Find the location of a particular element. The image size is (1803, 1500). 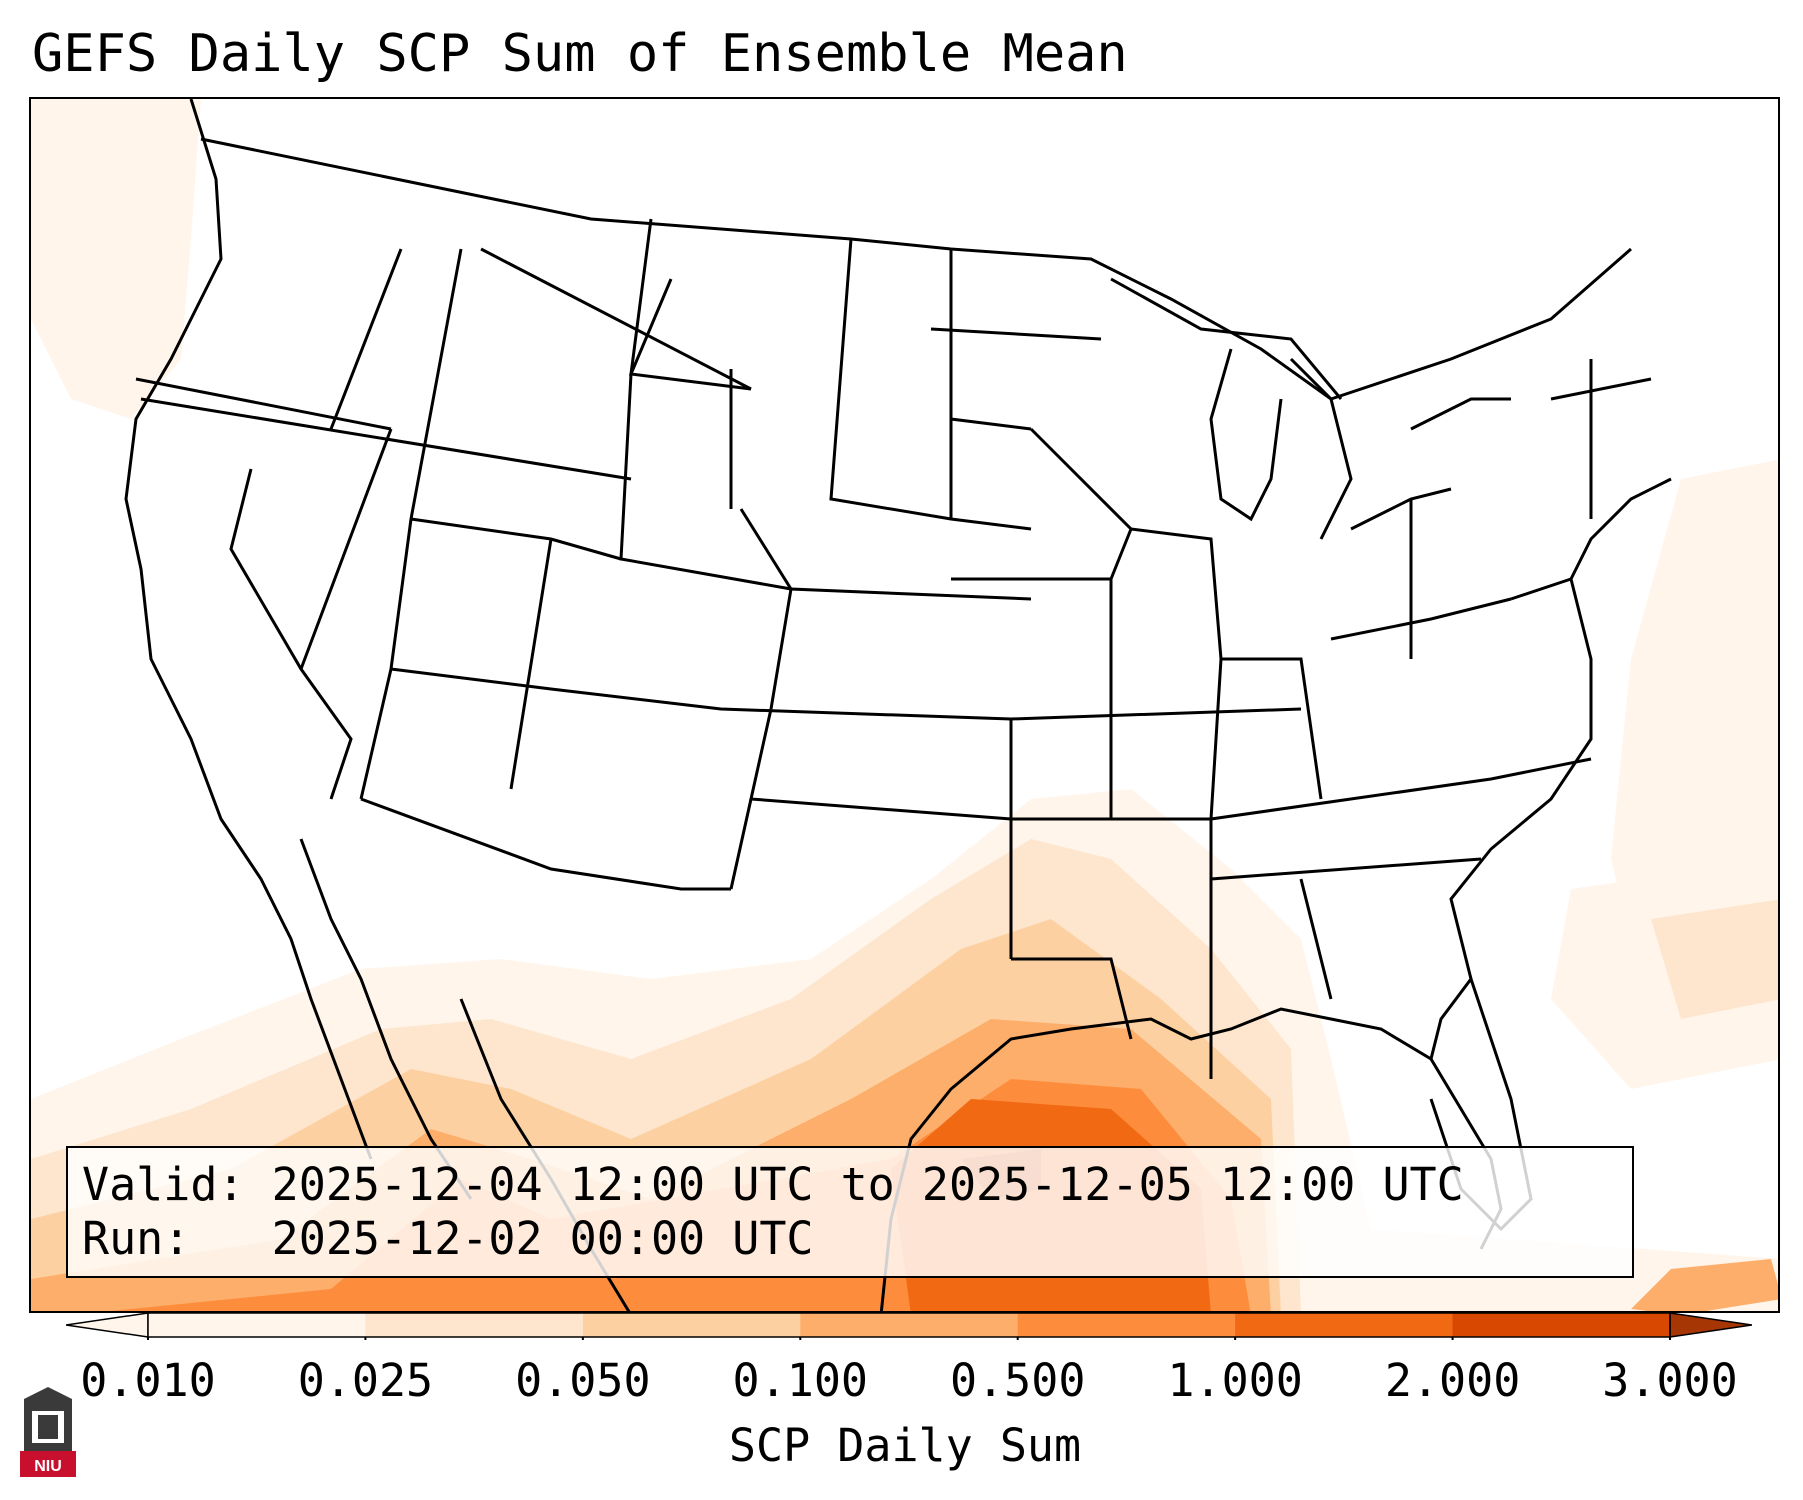

colorbar-title: SCP Daily Sum is located at coordinates (905, 1445).